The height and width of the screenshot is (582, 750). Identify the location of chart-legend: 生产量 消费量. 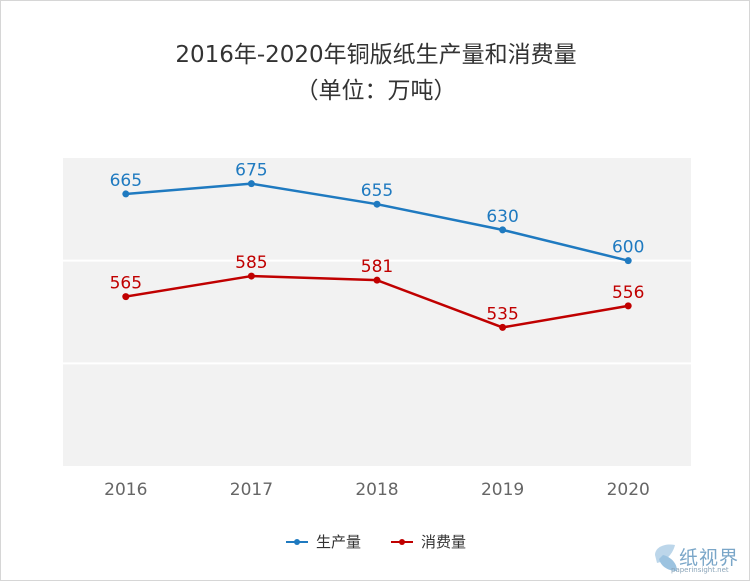
(375, 541).